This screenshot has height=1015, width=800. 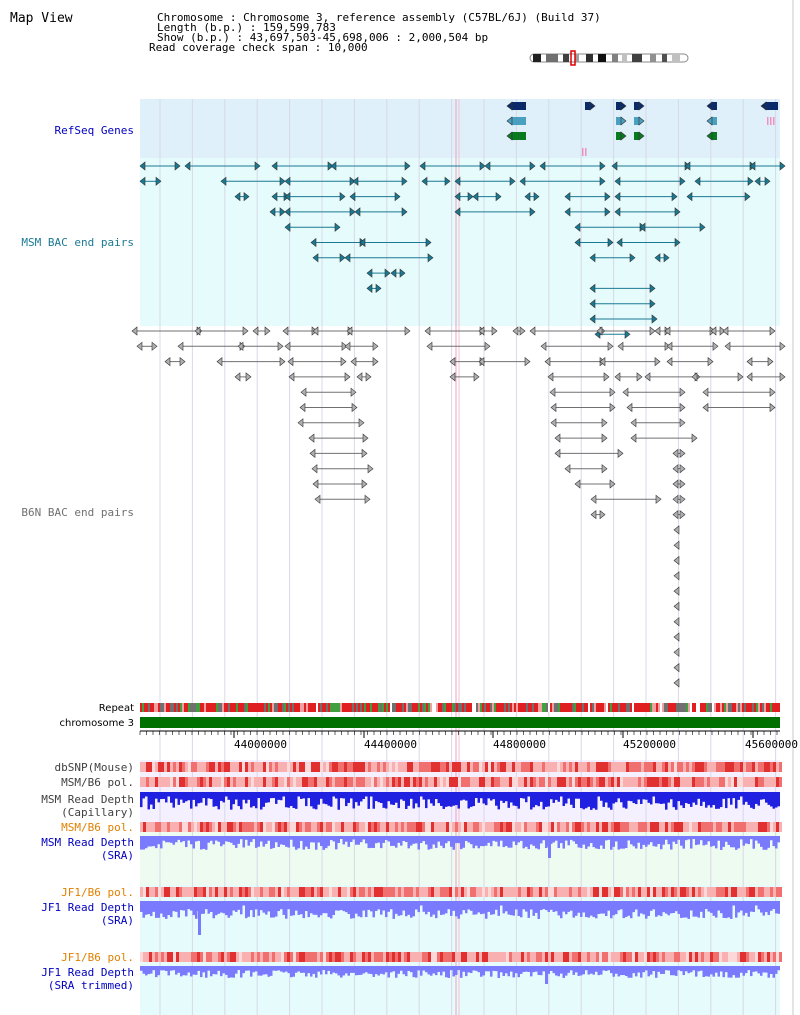 I want to click on gene-feature, so click(x=714, y=121).